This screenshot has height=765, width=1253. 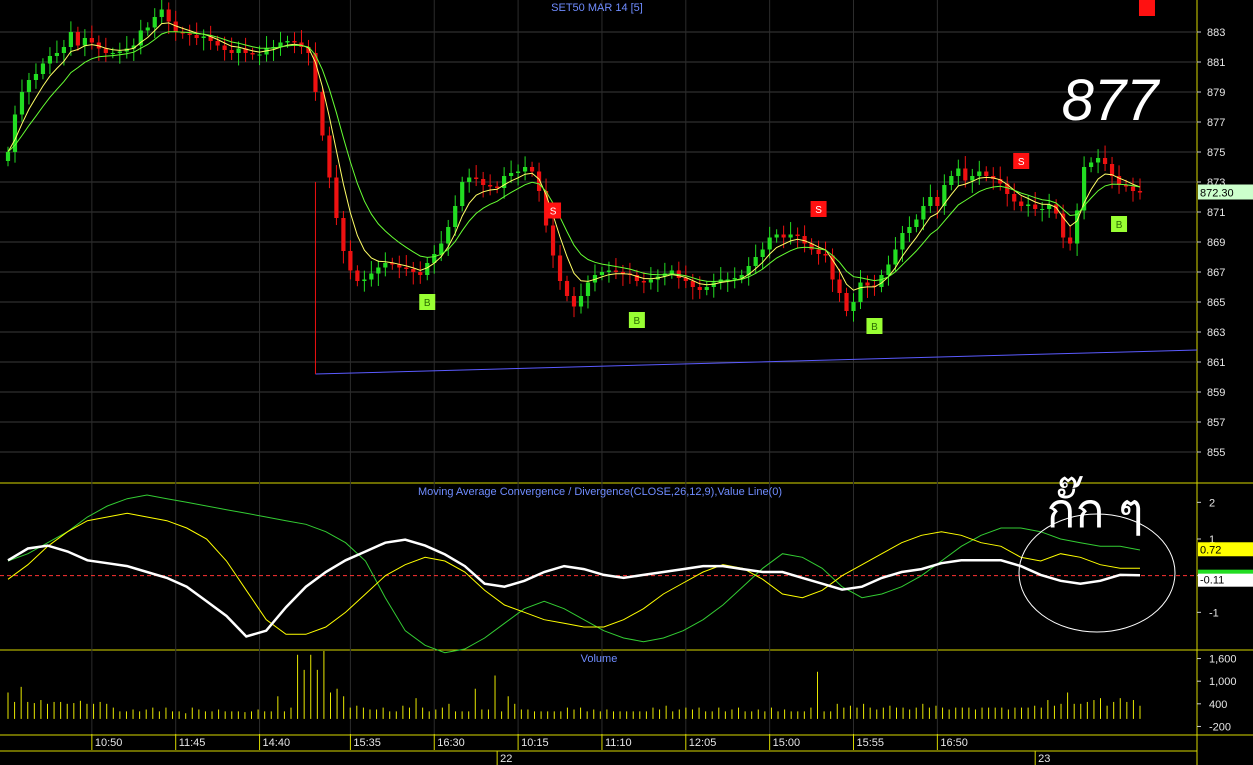 What do you see at coordinates (1094, 507) in the screenshot?
I see `annotation-text: กั๊ก ๆ` at bounding box center [1094, 507].